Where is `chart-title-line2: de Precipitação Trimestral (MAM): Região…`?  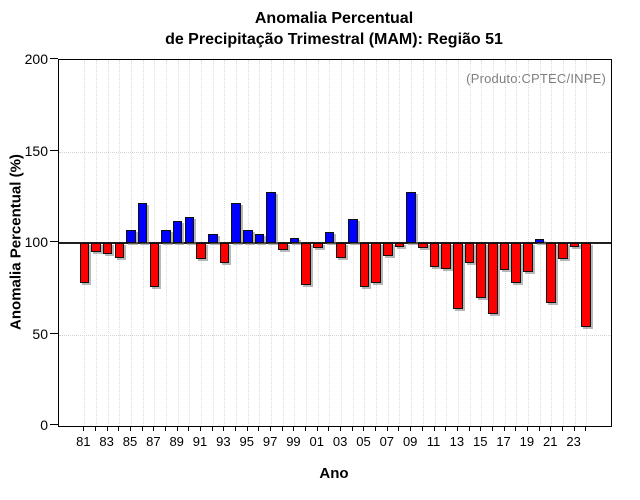
chart-title-line2: de Precipitação Trimestral (MAM): Região… is located at coordinates (334, 39).